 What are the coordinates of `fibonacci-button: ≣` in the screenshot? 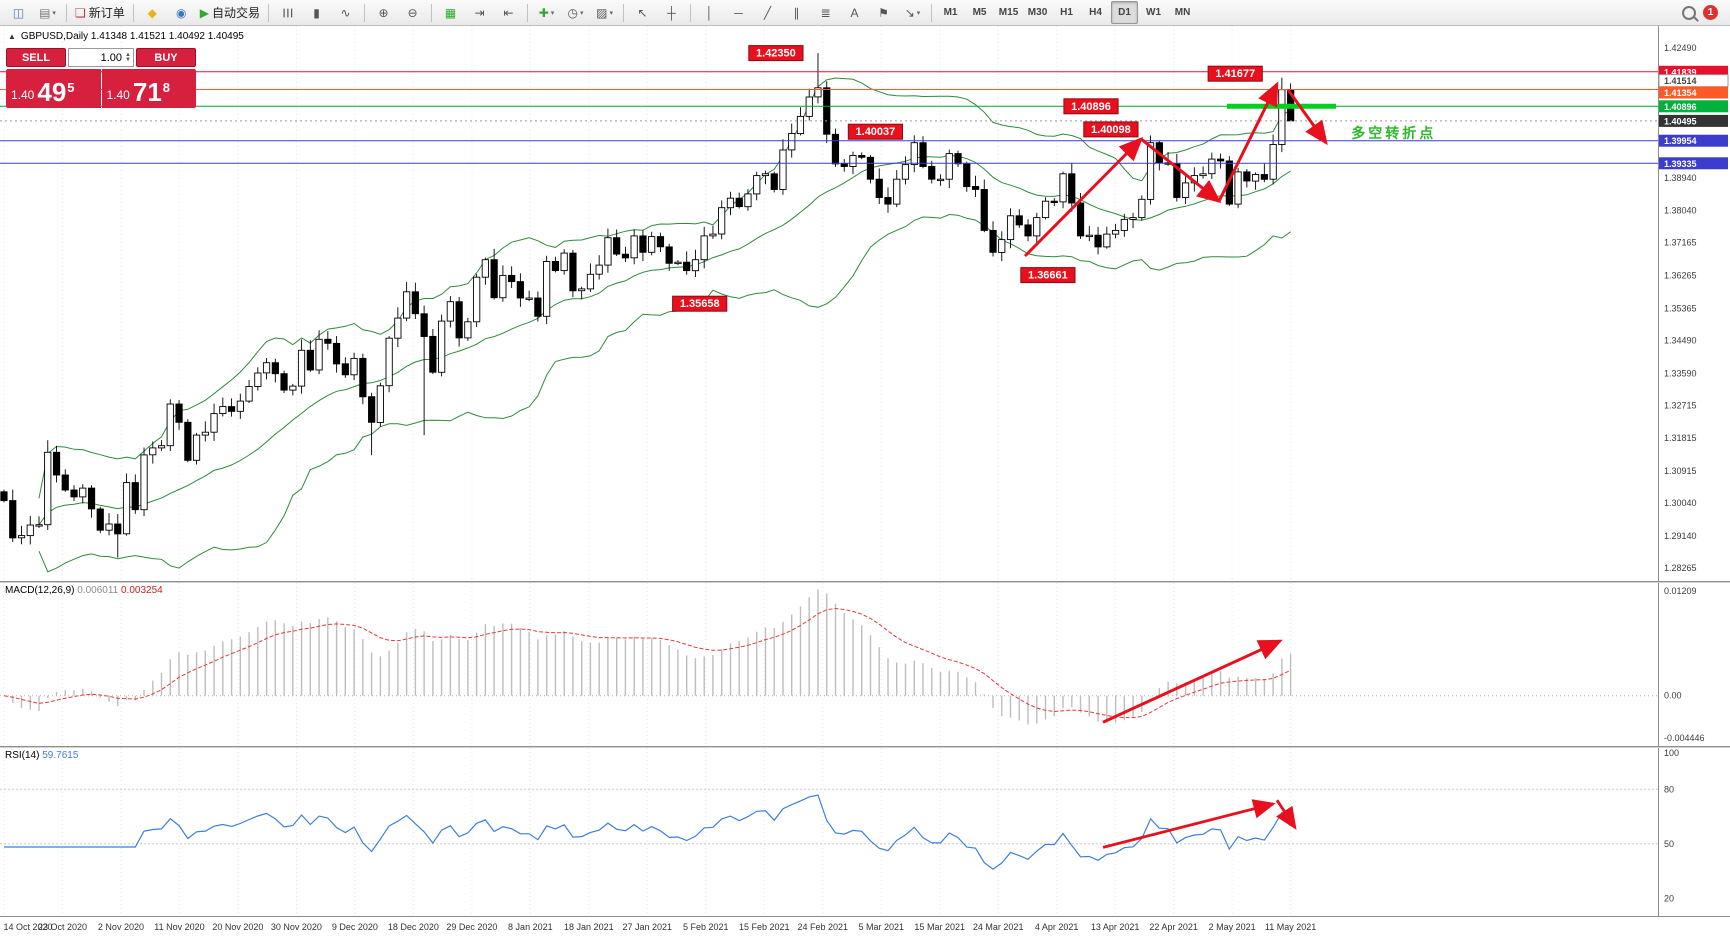 It's located at (825, 12).